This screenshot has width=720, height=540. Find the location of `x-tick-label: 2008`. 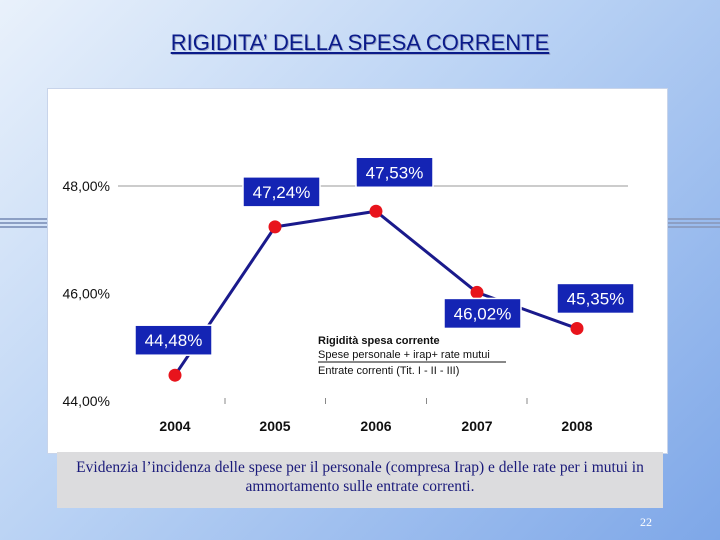

x-tick-label: 2008 is located at coordinates (576, 426).